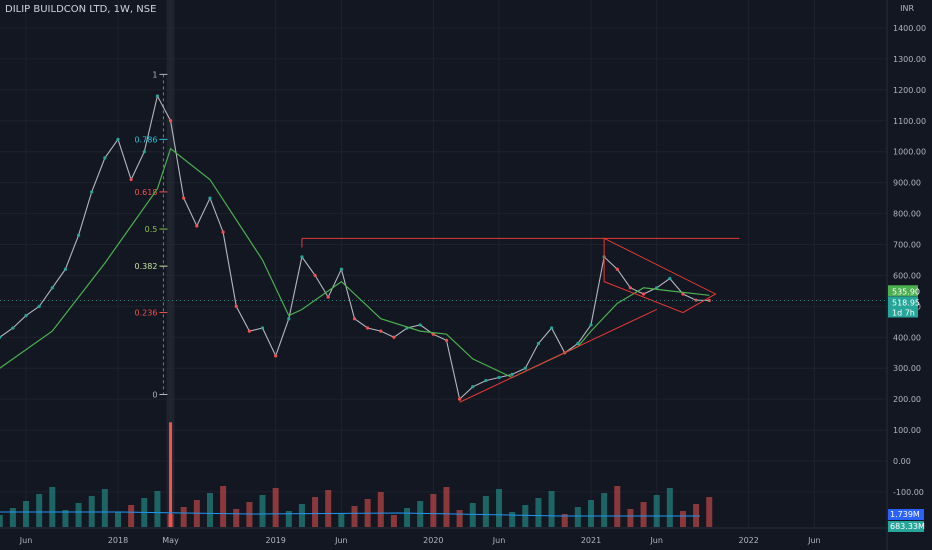  I want to click on y-tick-label: 1300.00, so click(909, 59).